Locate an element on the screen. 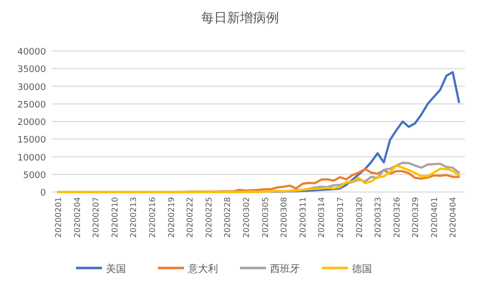  y-tick-label: 0 is located at coordinates (43, 193).